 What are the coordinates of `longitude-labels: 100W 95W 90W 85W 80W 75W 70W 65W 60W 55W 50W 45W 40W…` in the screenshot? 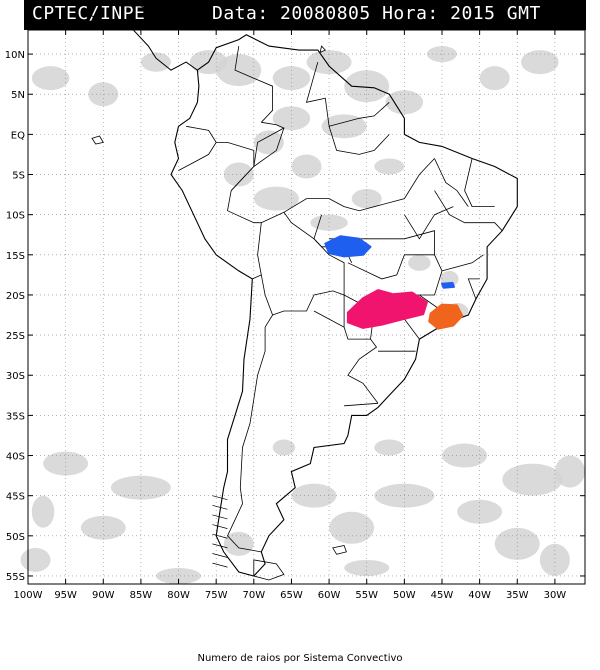 It's located at (290, 595).